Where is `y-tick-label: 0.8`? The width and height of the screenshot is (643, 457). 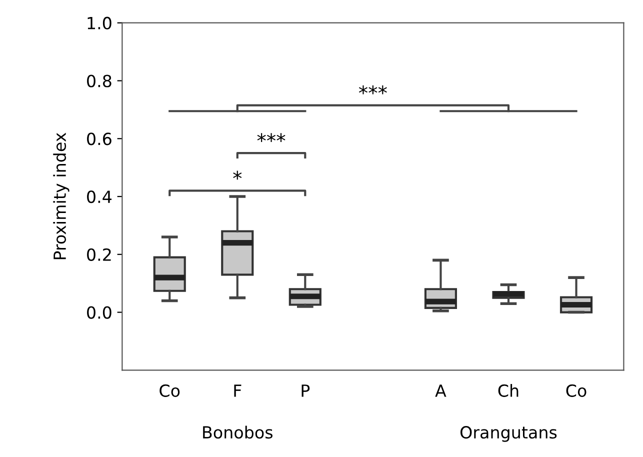
y-tick-label: 0.8 is located at coordinates (99, 81).